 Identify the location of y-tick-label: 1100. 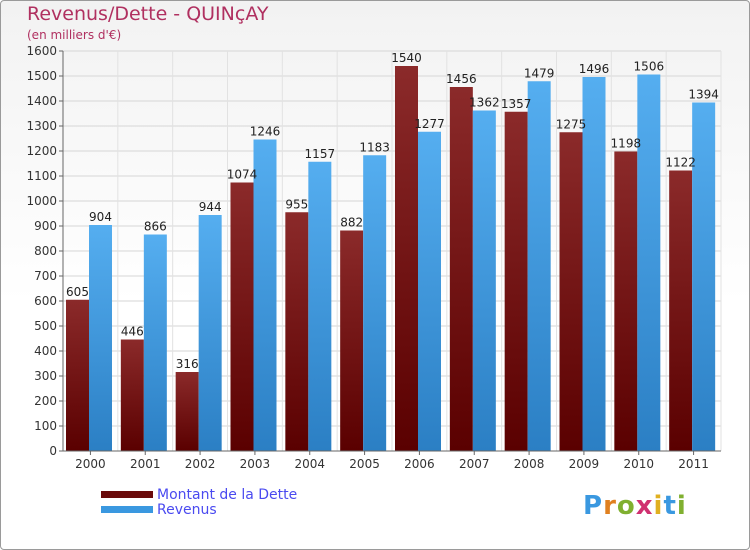
(41, 176).